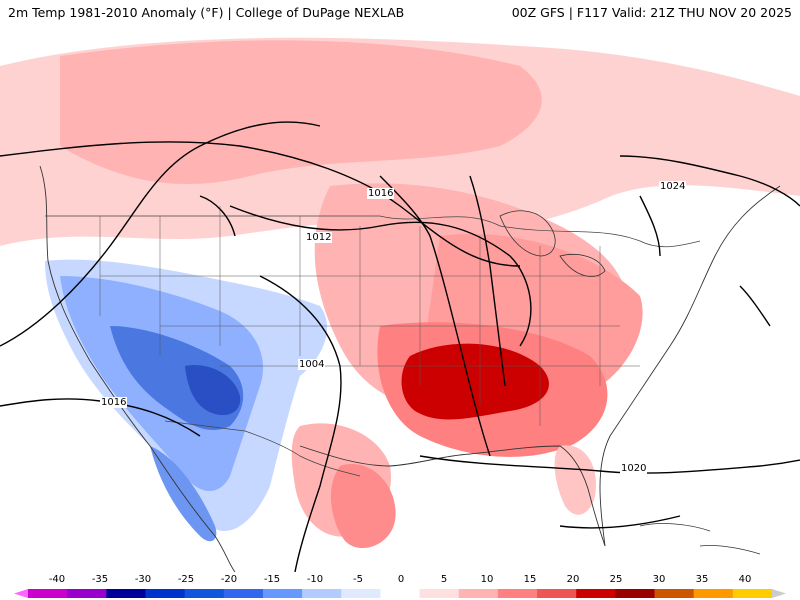 The image size is (800, 600). I want to click on east-coastline, so click(690, 366).